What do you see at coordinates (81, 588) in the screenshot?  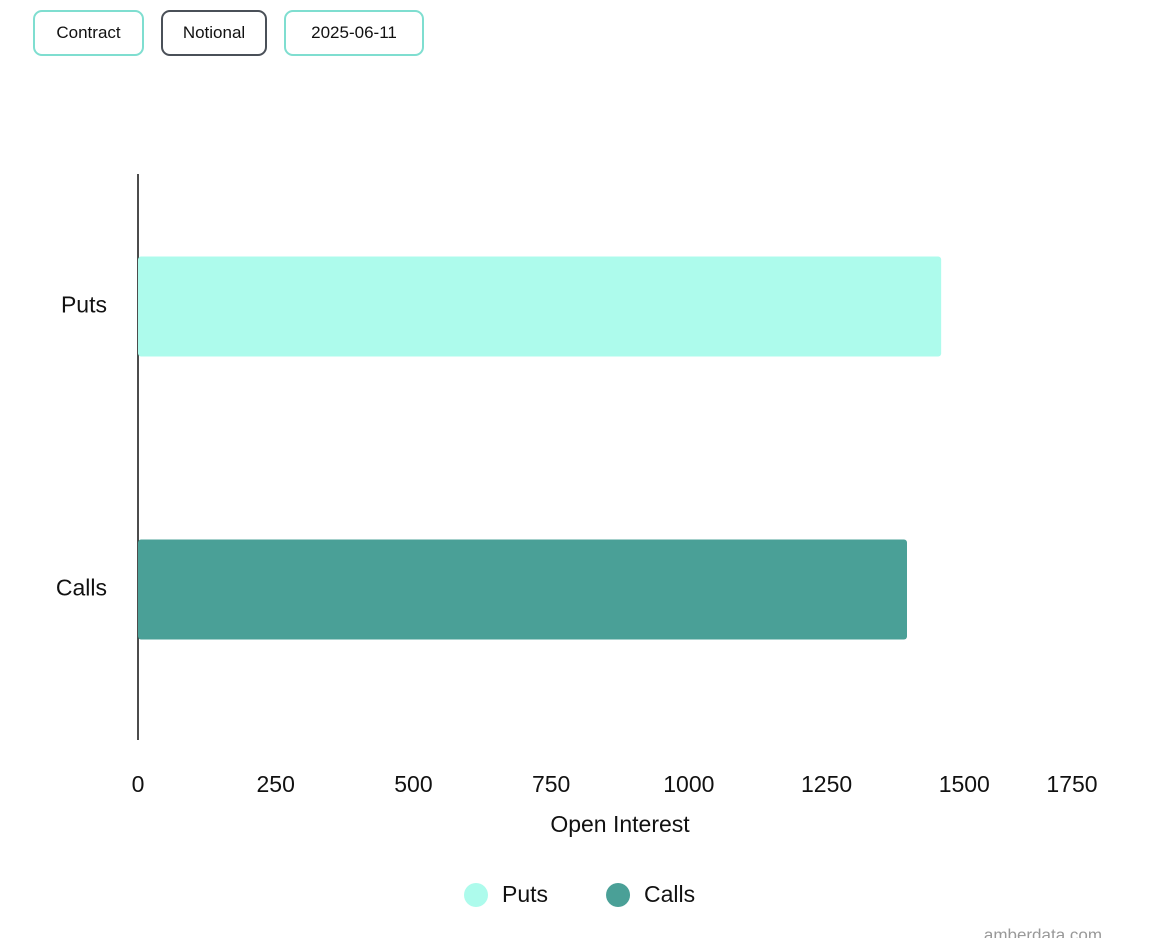 I see `y-tick-label: Calls` at bounding box center [81, 588].